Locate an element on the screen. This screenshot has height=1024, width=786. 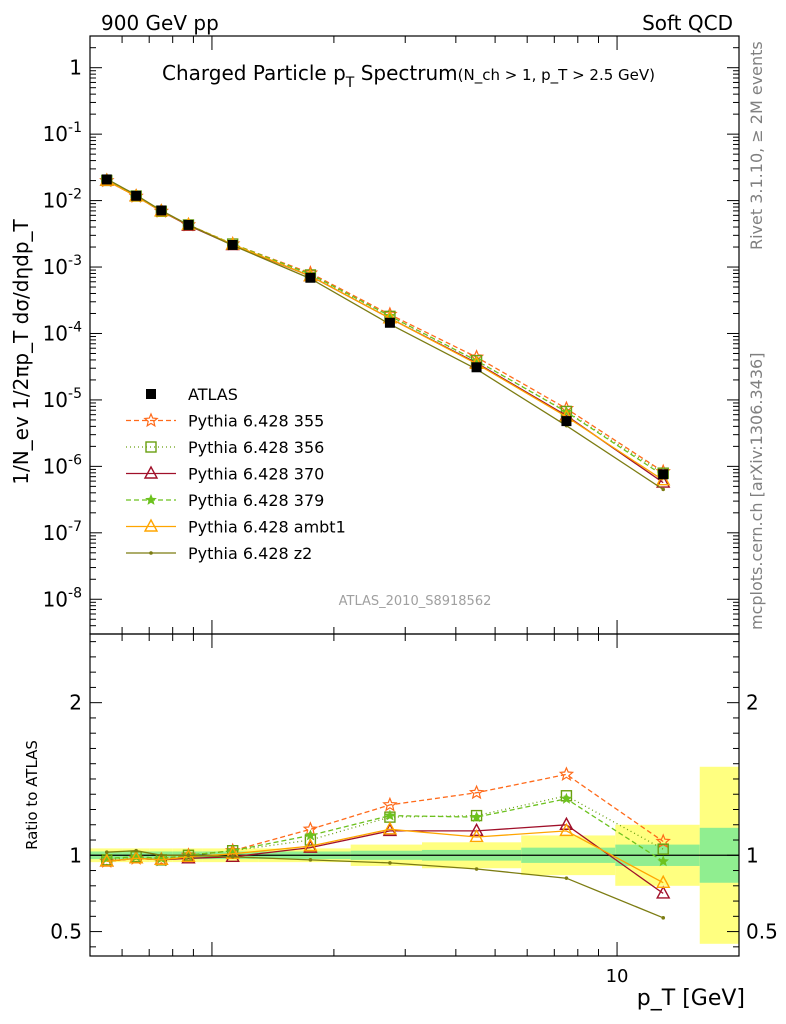
legend-label: Pythia 6.428 379 is located at coordinates (256, 500).